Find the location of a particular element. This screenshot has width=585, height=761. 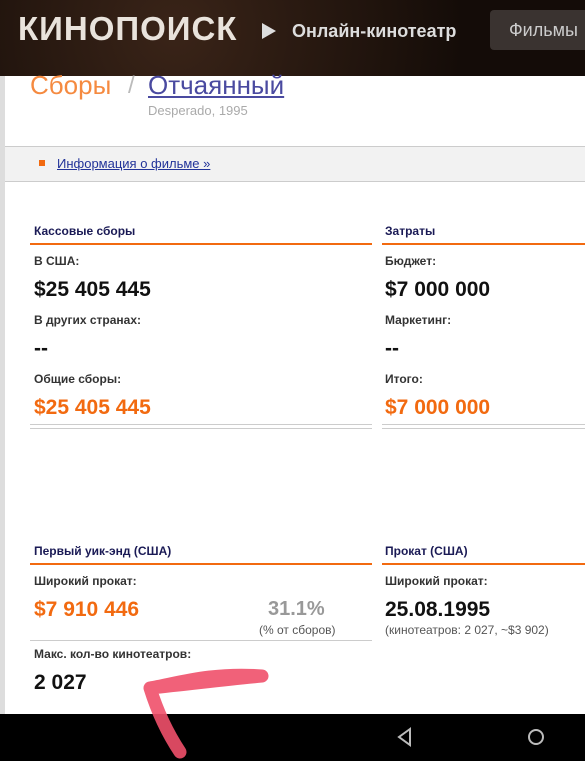

system-nav-bar is located at coordinates (292, 737).